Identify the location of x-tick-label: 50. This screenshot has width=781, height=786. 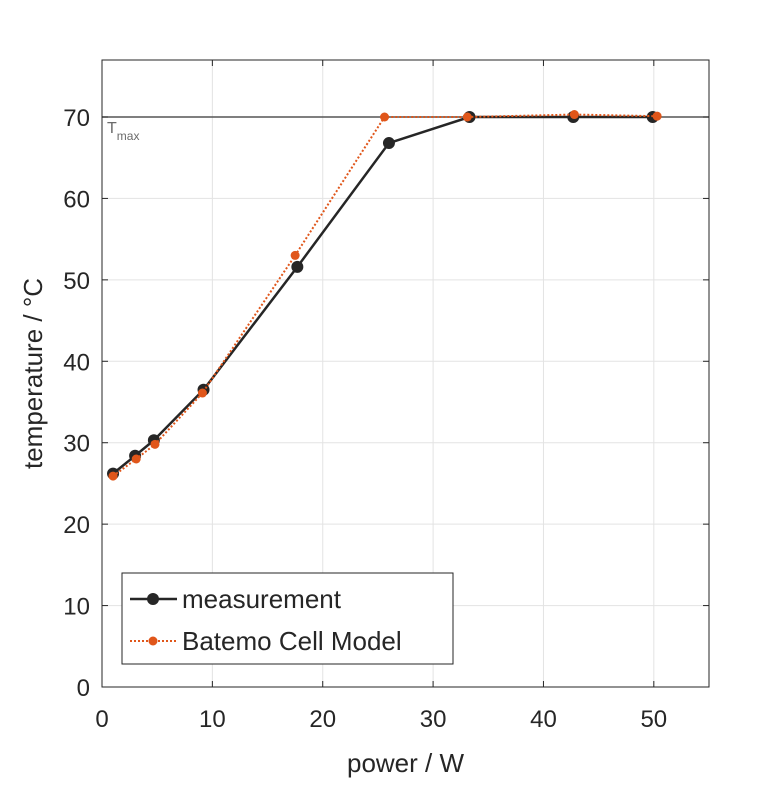
(653, 719).